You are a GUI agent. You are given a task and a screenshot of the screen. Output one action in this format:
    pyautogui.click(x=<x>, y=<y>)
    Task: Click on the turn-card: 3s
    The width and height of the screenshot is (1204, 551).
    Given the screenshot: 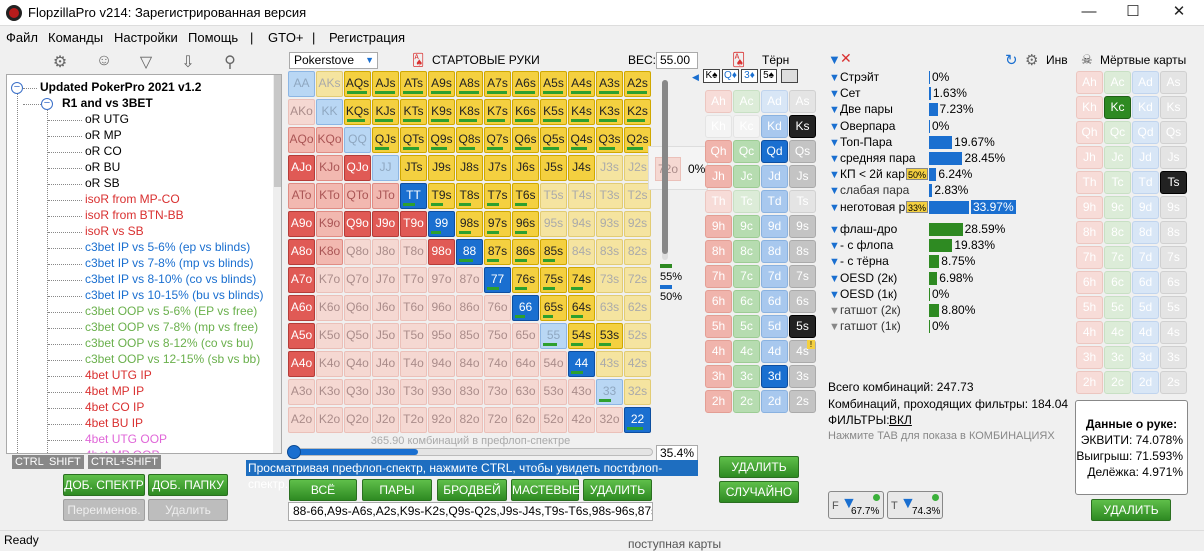 What is the action you would take?
    pyautogui.click(x=802, y=376)
    